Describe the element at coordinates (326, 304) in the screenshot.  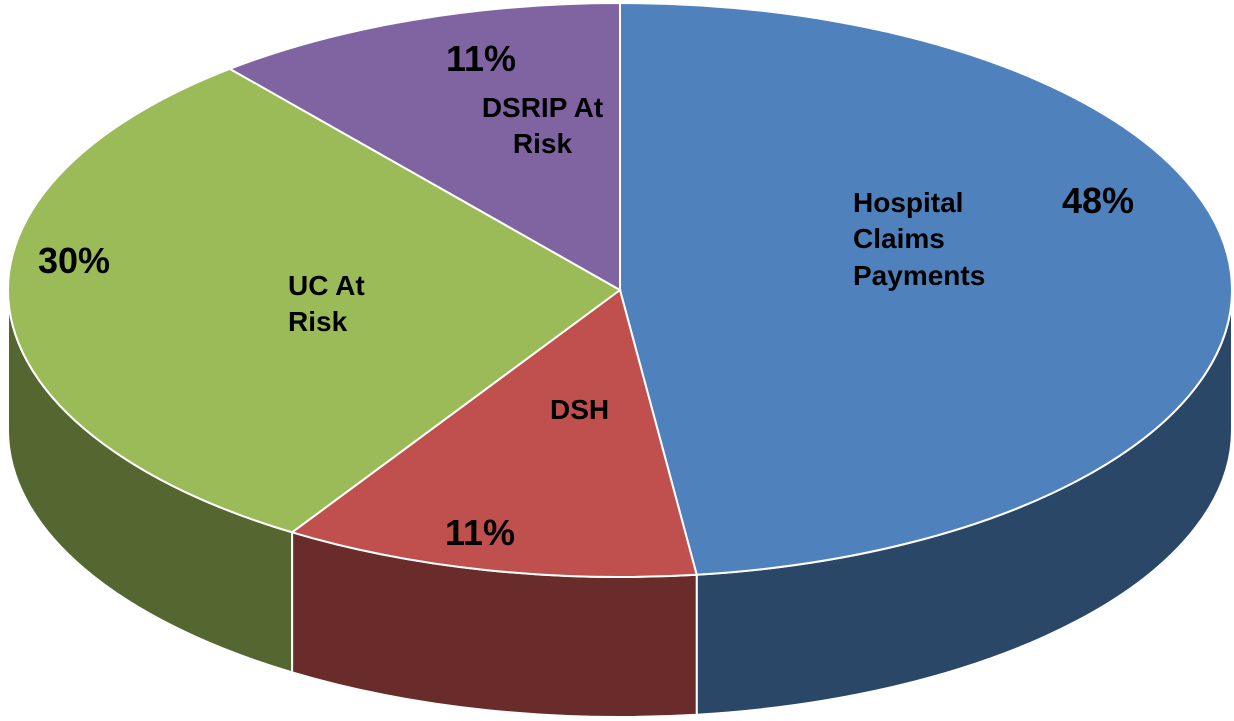
I see `slice-label: UC At Risk` at that location.